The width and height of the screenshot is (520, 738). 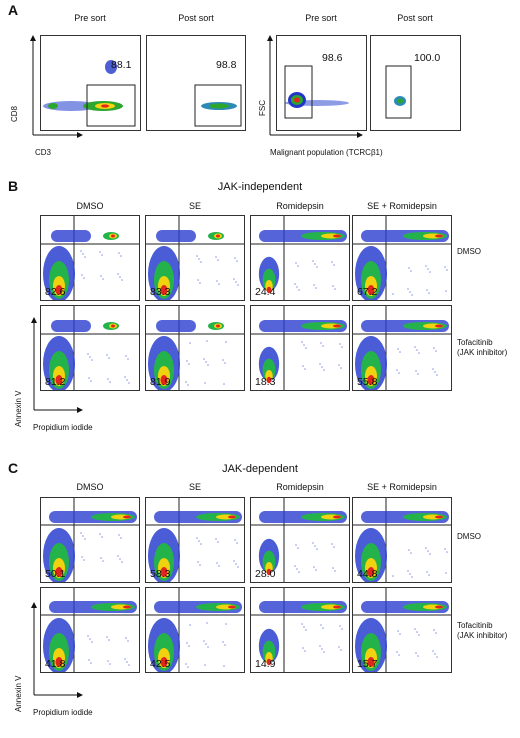 What do you see at coordinates (194, 206) in the screenshot?
I see `panel-b-col-se: SE` at bounding box center [194, 206].